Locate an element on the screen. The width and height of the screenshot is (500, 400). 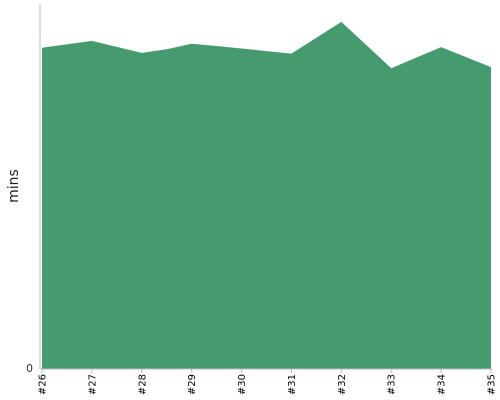
x-tick-label: #35 is located at coordinates (492, 384).